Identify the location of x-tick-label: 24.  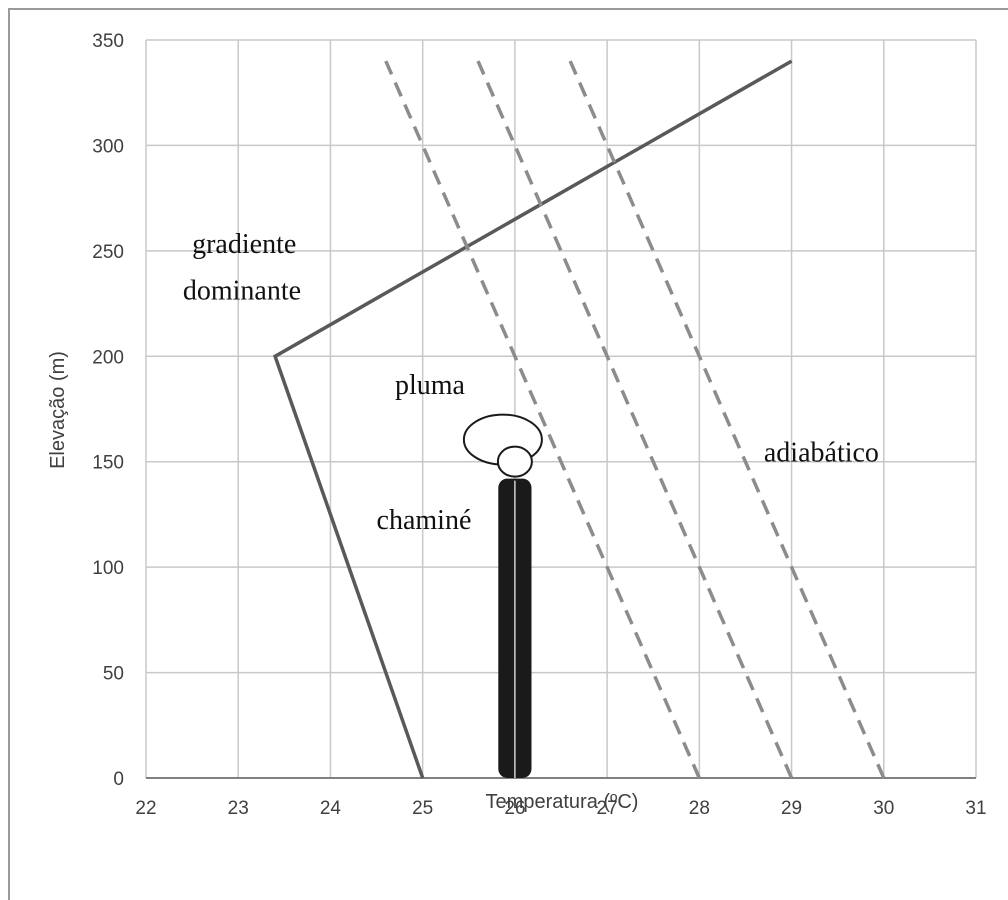
(331, 808).